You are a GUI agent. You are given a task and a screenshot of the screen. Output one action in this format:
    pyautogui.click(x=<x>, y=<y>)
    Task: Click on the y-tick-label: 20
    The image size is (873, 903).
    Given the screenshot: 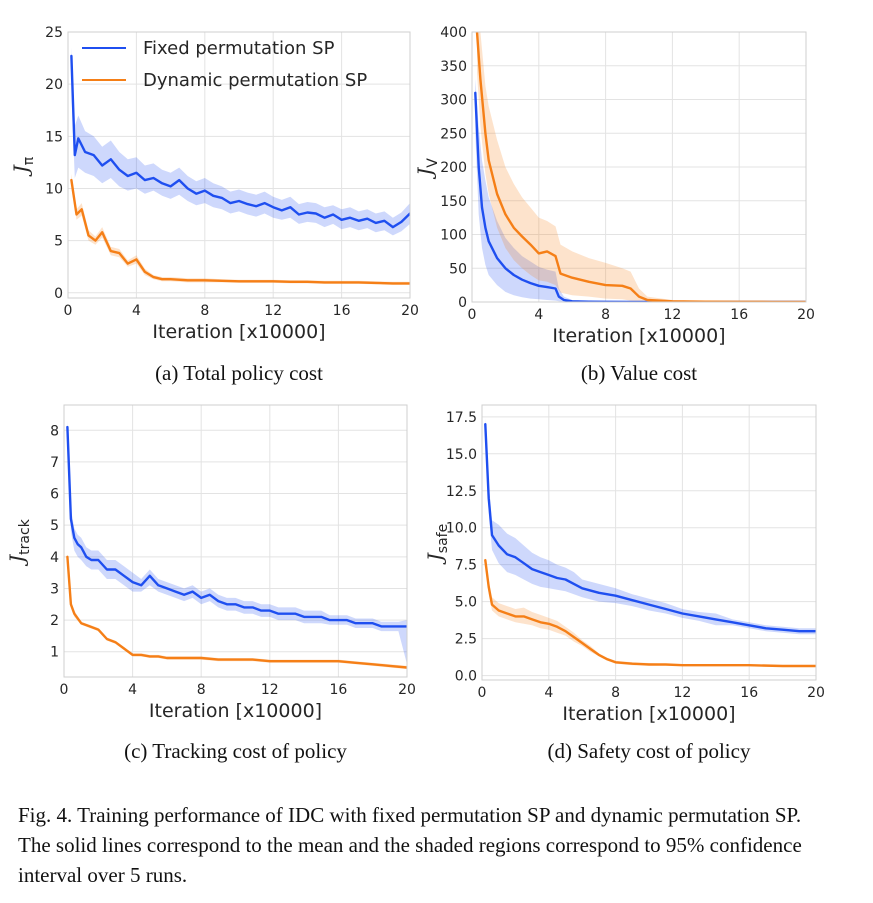 What is the action you would take?
    pyautogui.click(x=54, y=85)
    